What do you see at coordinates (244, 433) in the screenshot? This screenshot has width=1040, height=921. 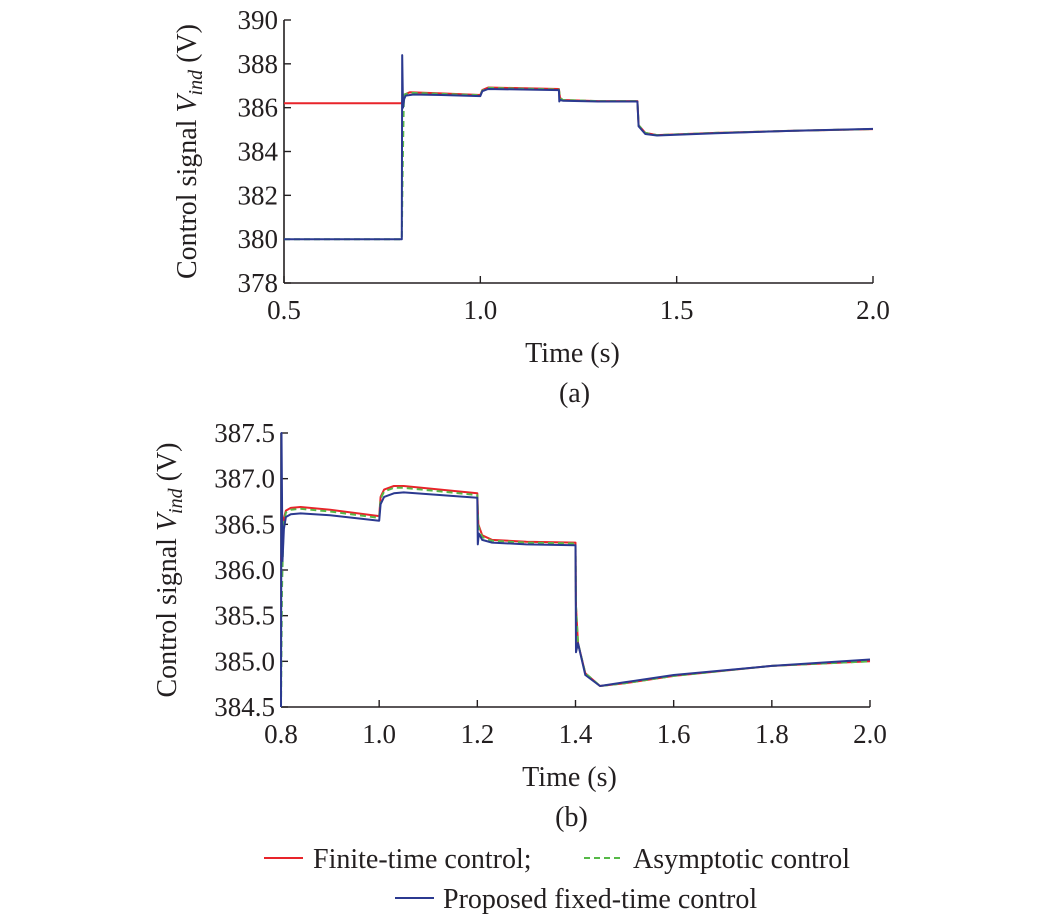 I see `y-tick-label: 387.5` at bounding box center [244, 433].